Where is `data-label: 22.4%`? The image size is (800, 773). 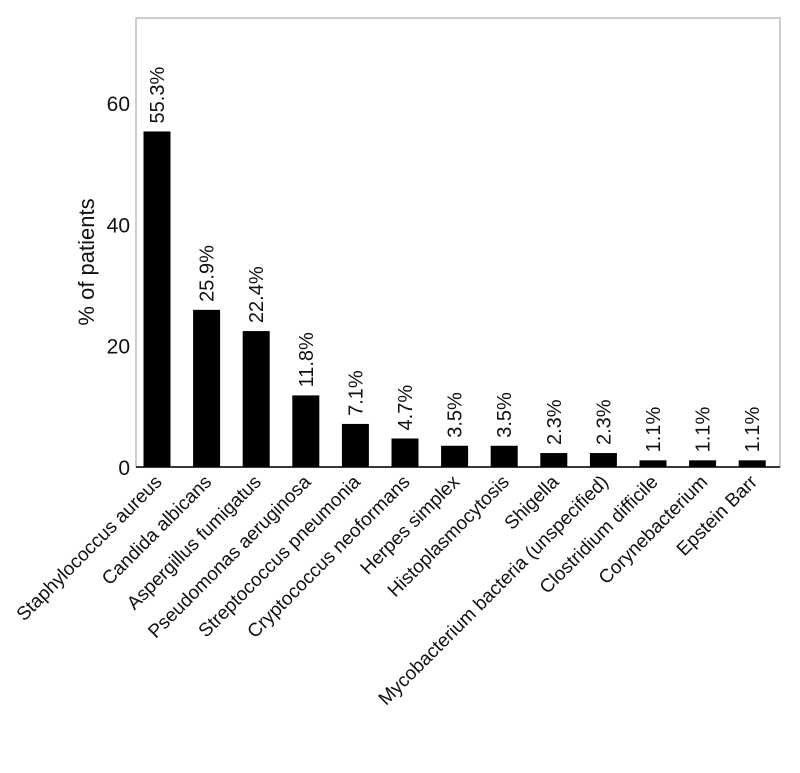
data-label: 22.4% is located at coordinates (257, 294).